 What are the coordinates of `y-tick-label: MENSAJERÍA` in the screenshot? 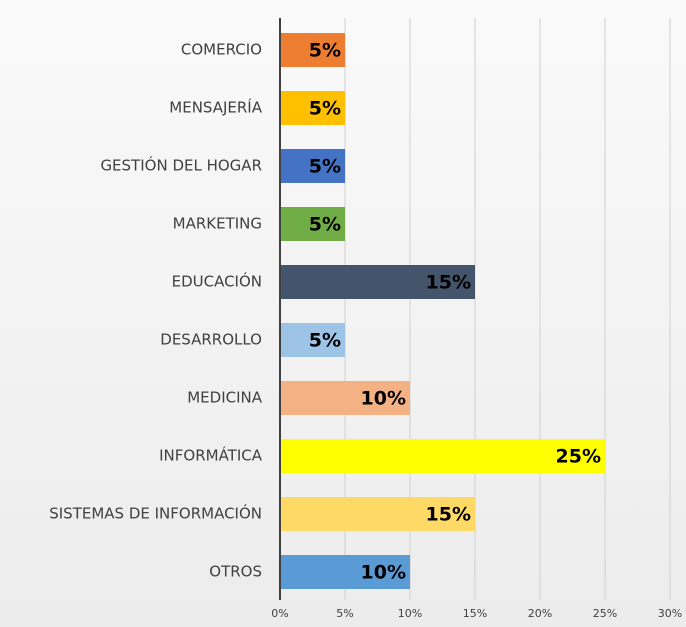 It's located at (215, 107).